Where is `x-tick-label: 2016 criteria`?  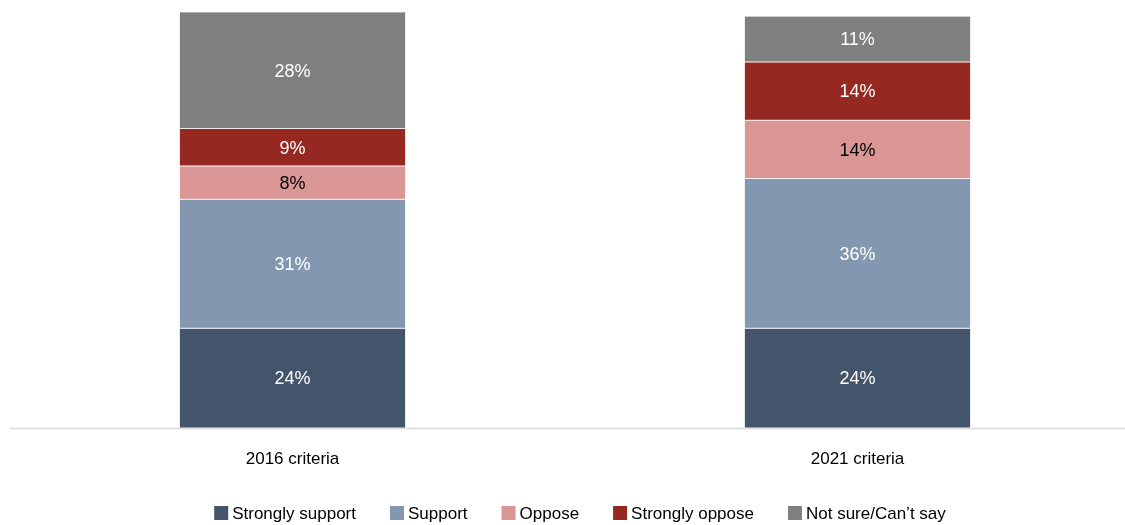
x-tick-label: 2016 criteria is located at coordinates (292, 459).